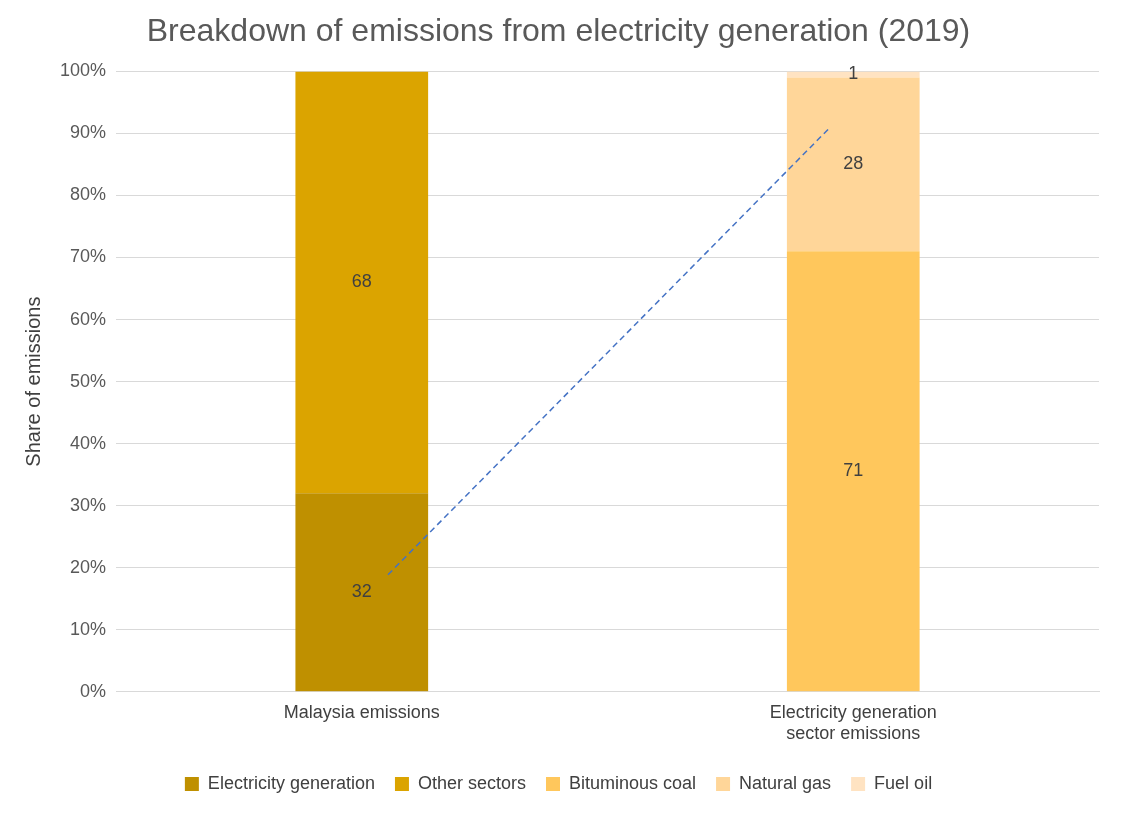 The width and height of the screenshot is (1127, 819). What do you see at coordinates (88, 442) in the screenshot?
I see `y-tick-label: 40%` at bounding box center [88, 442].